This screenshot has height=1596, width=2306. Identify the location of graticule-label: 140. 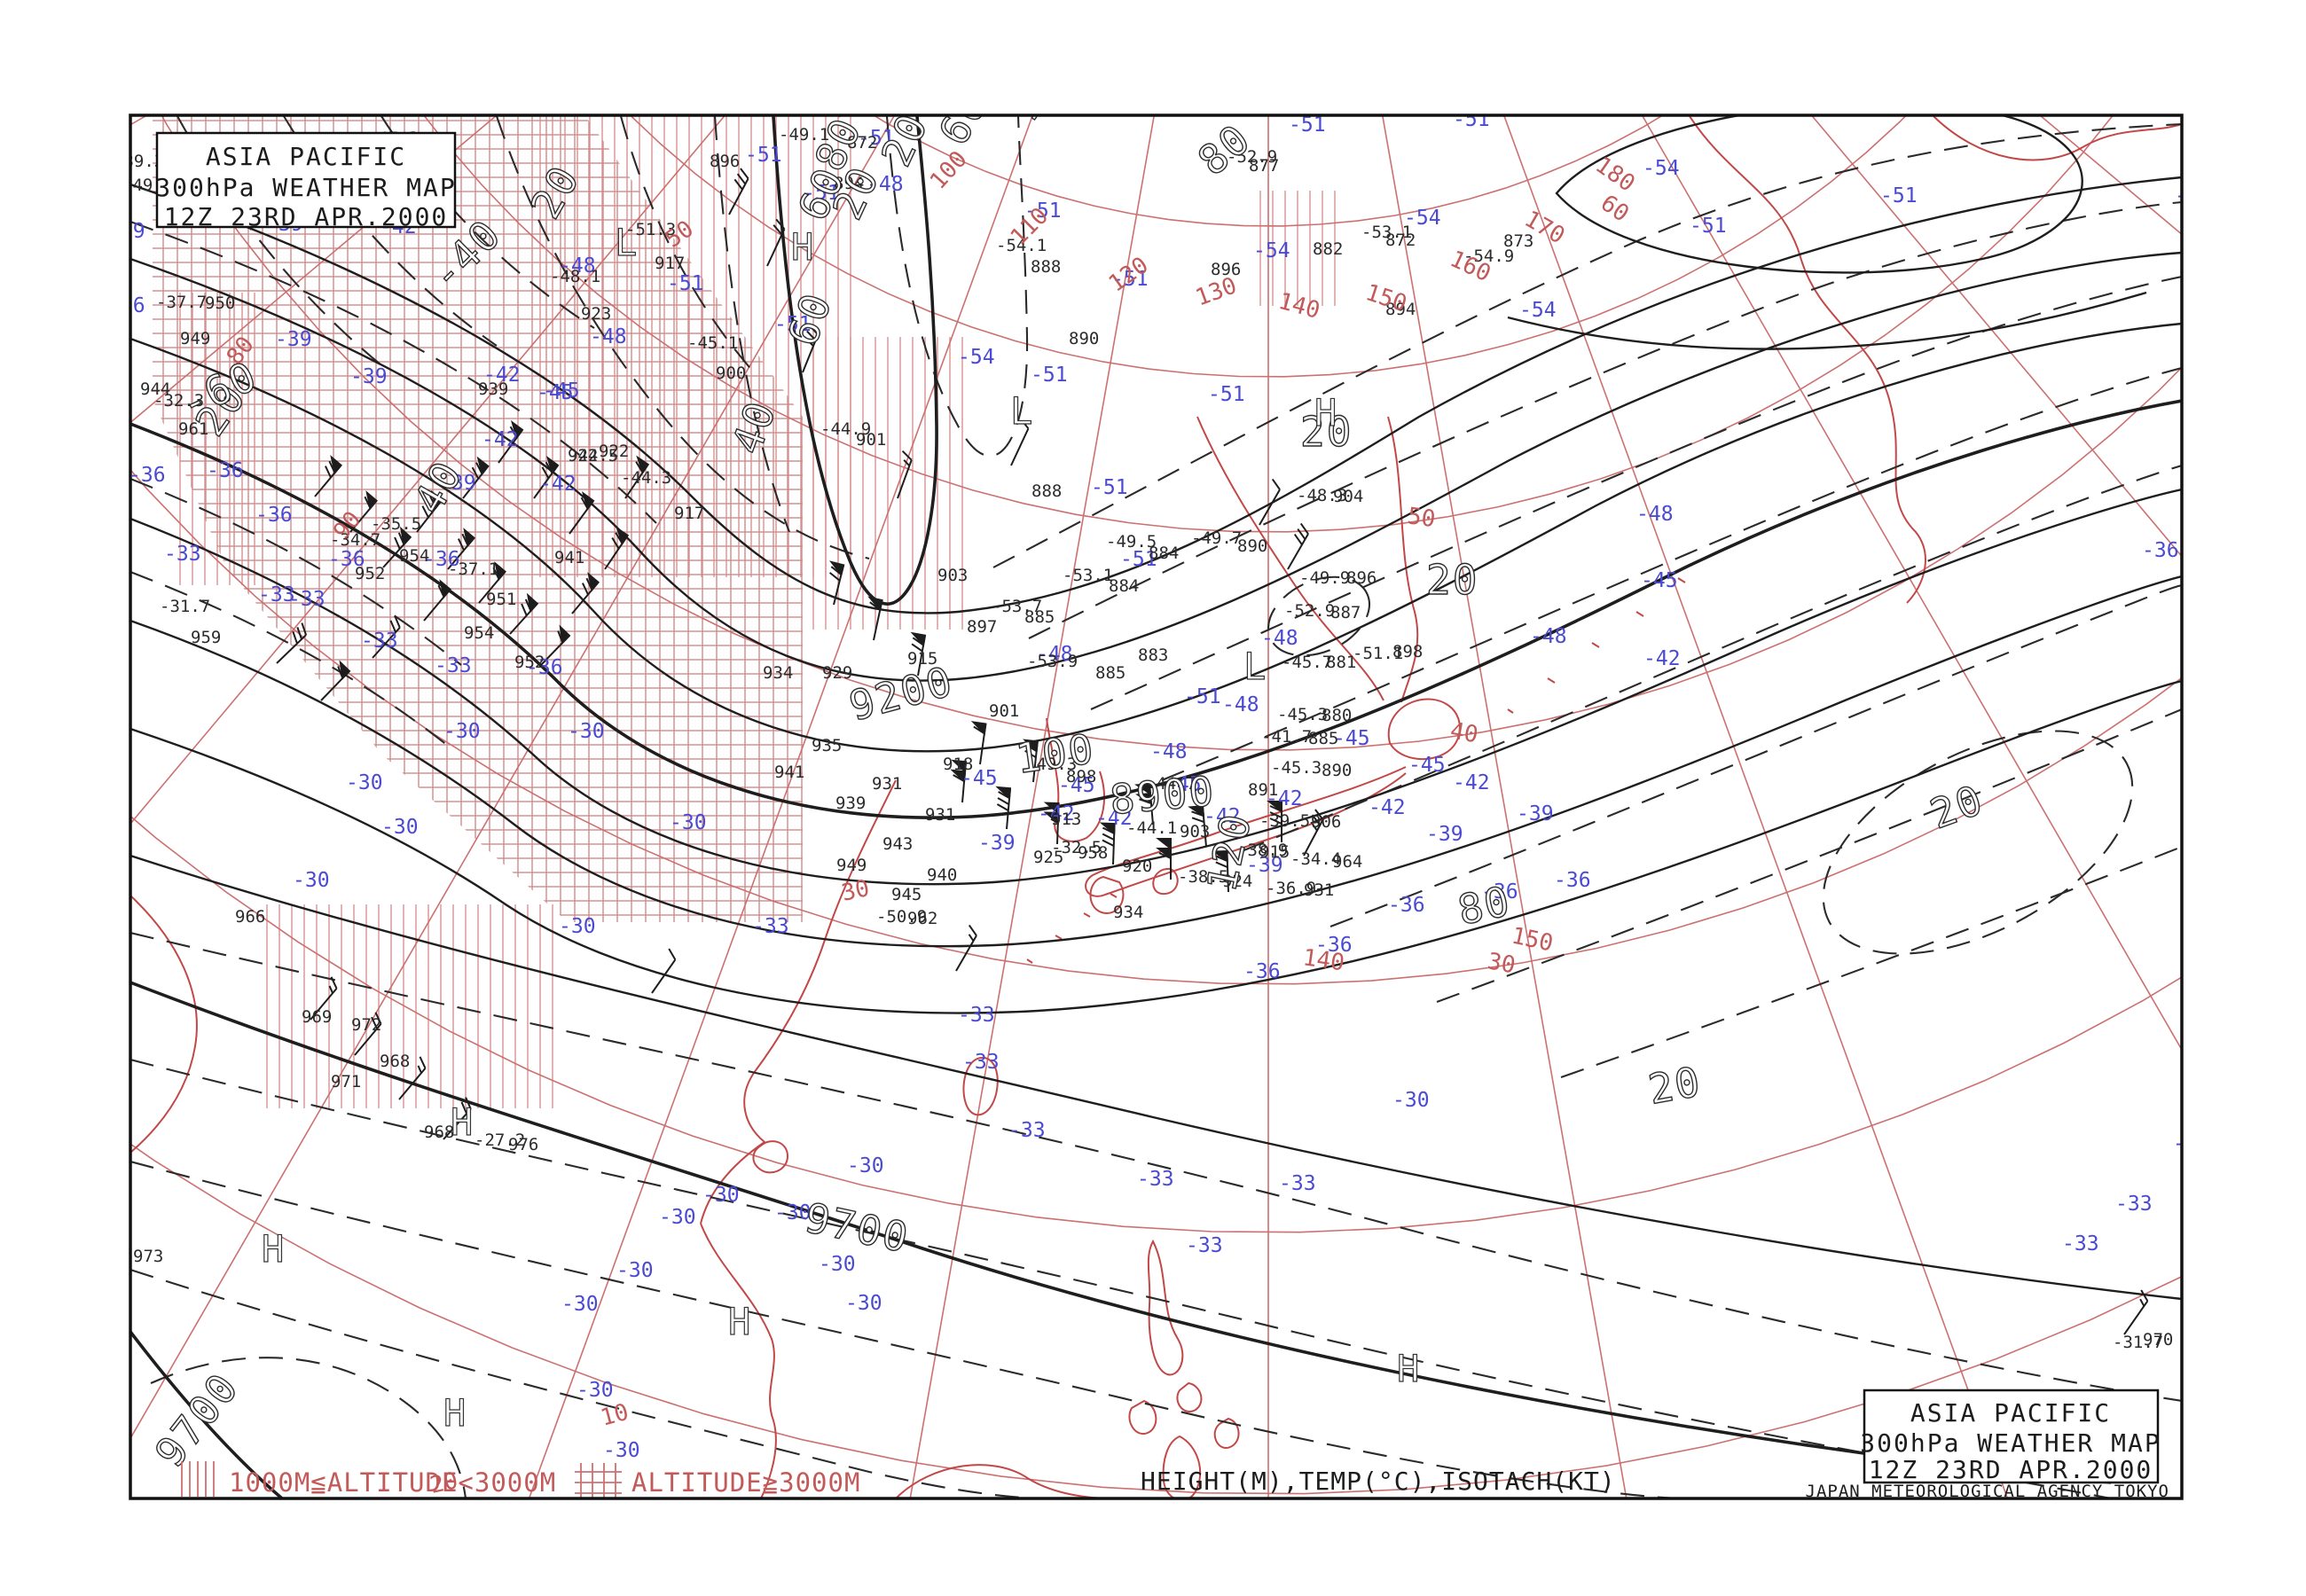
(1323, 960).